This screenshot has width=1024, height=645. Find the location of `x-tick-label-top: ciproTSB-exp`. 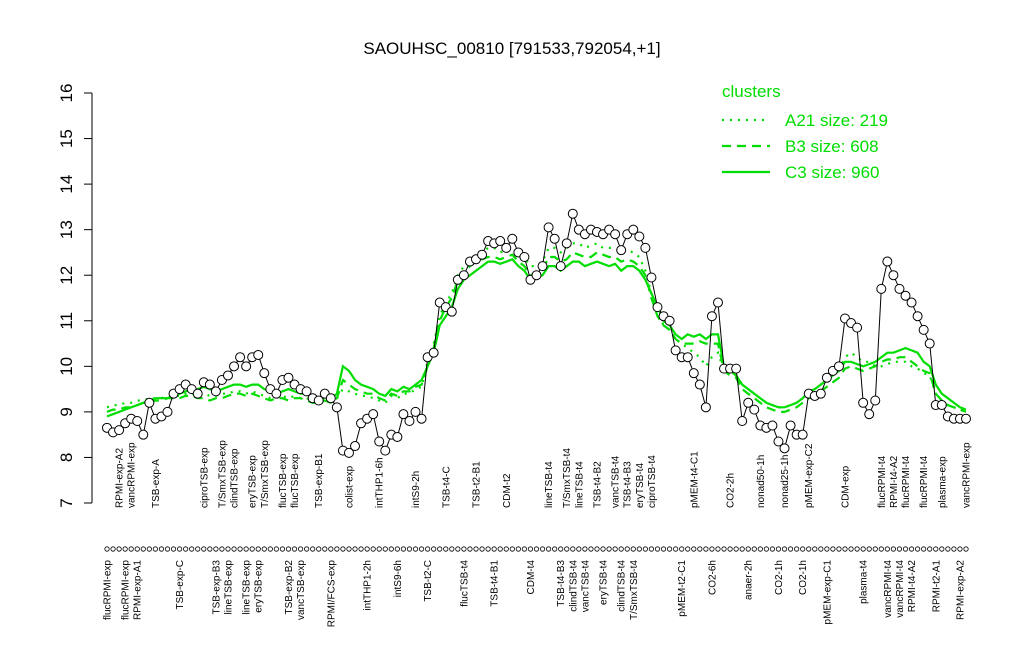

x-tick-label-top: ciproTSB-exp is located at coordinates (204, 477).